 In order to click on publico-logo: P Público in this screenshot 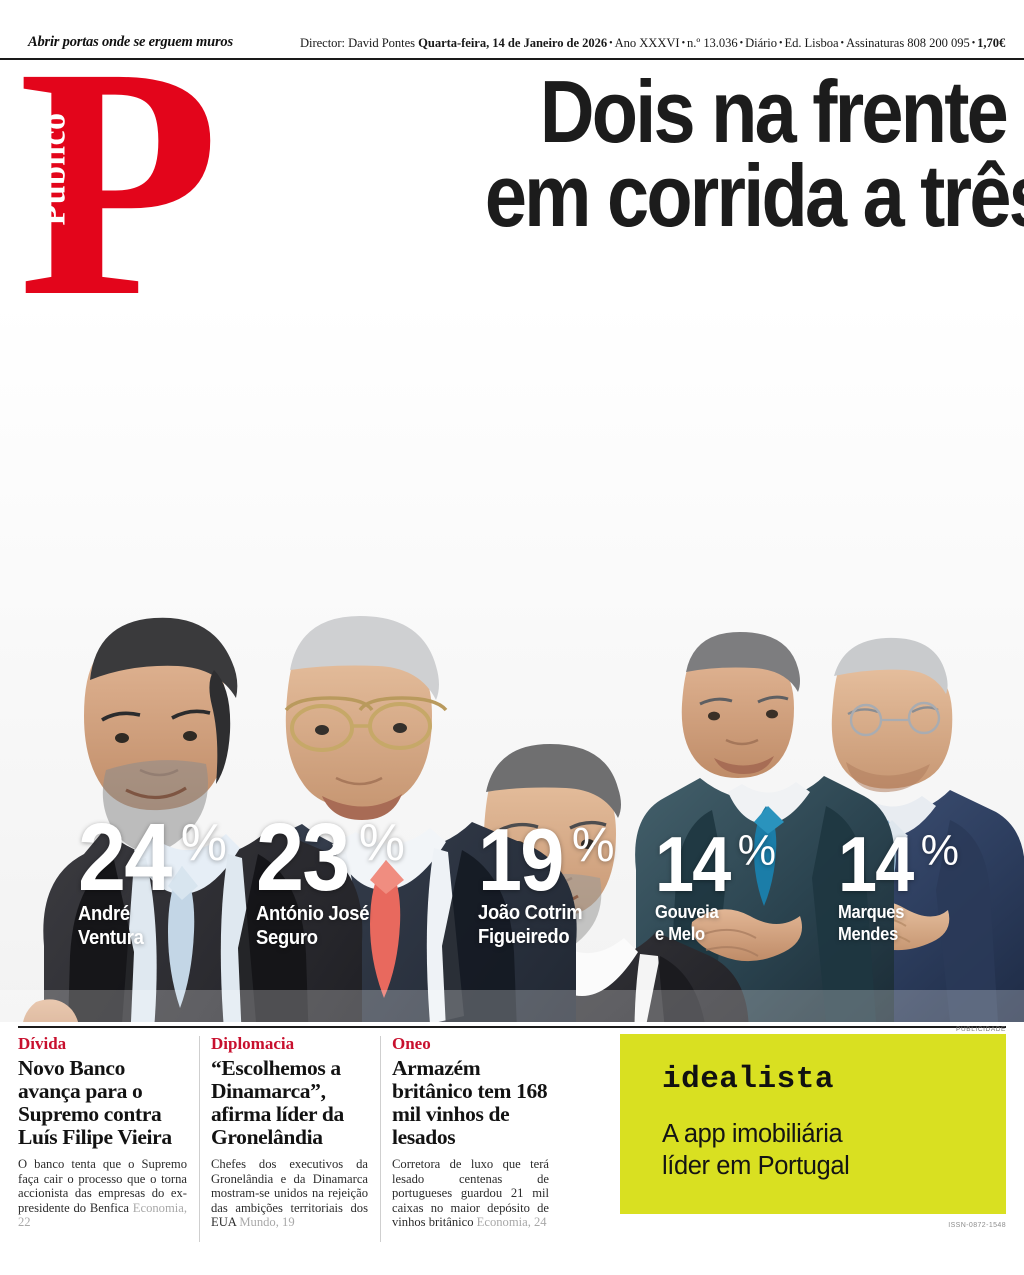, I will do `click(153, 183)`.